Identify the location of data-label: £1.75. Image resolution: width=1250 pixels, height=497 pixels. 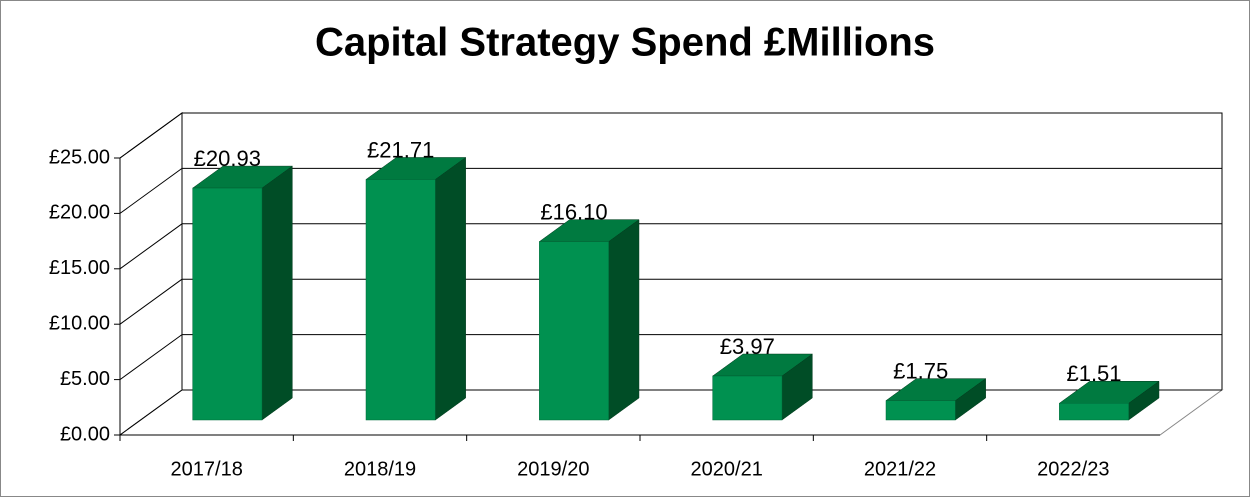
(920, 370).